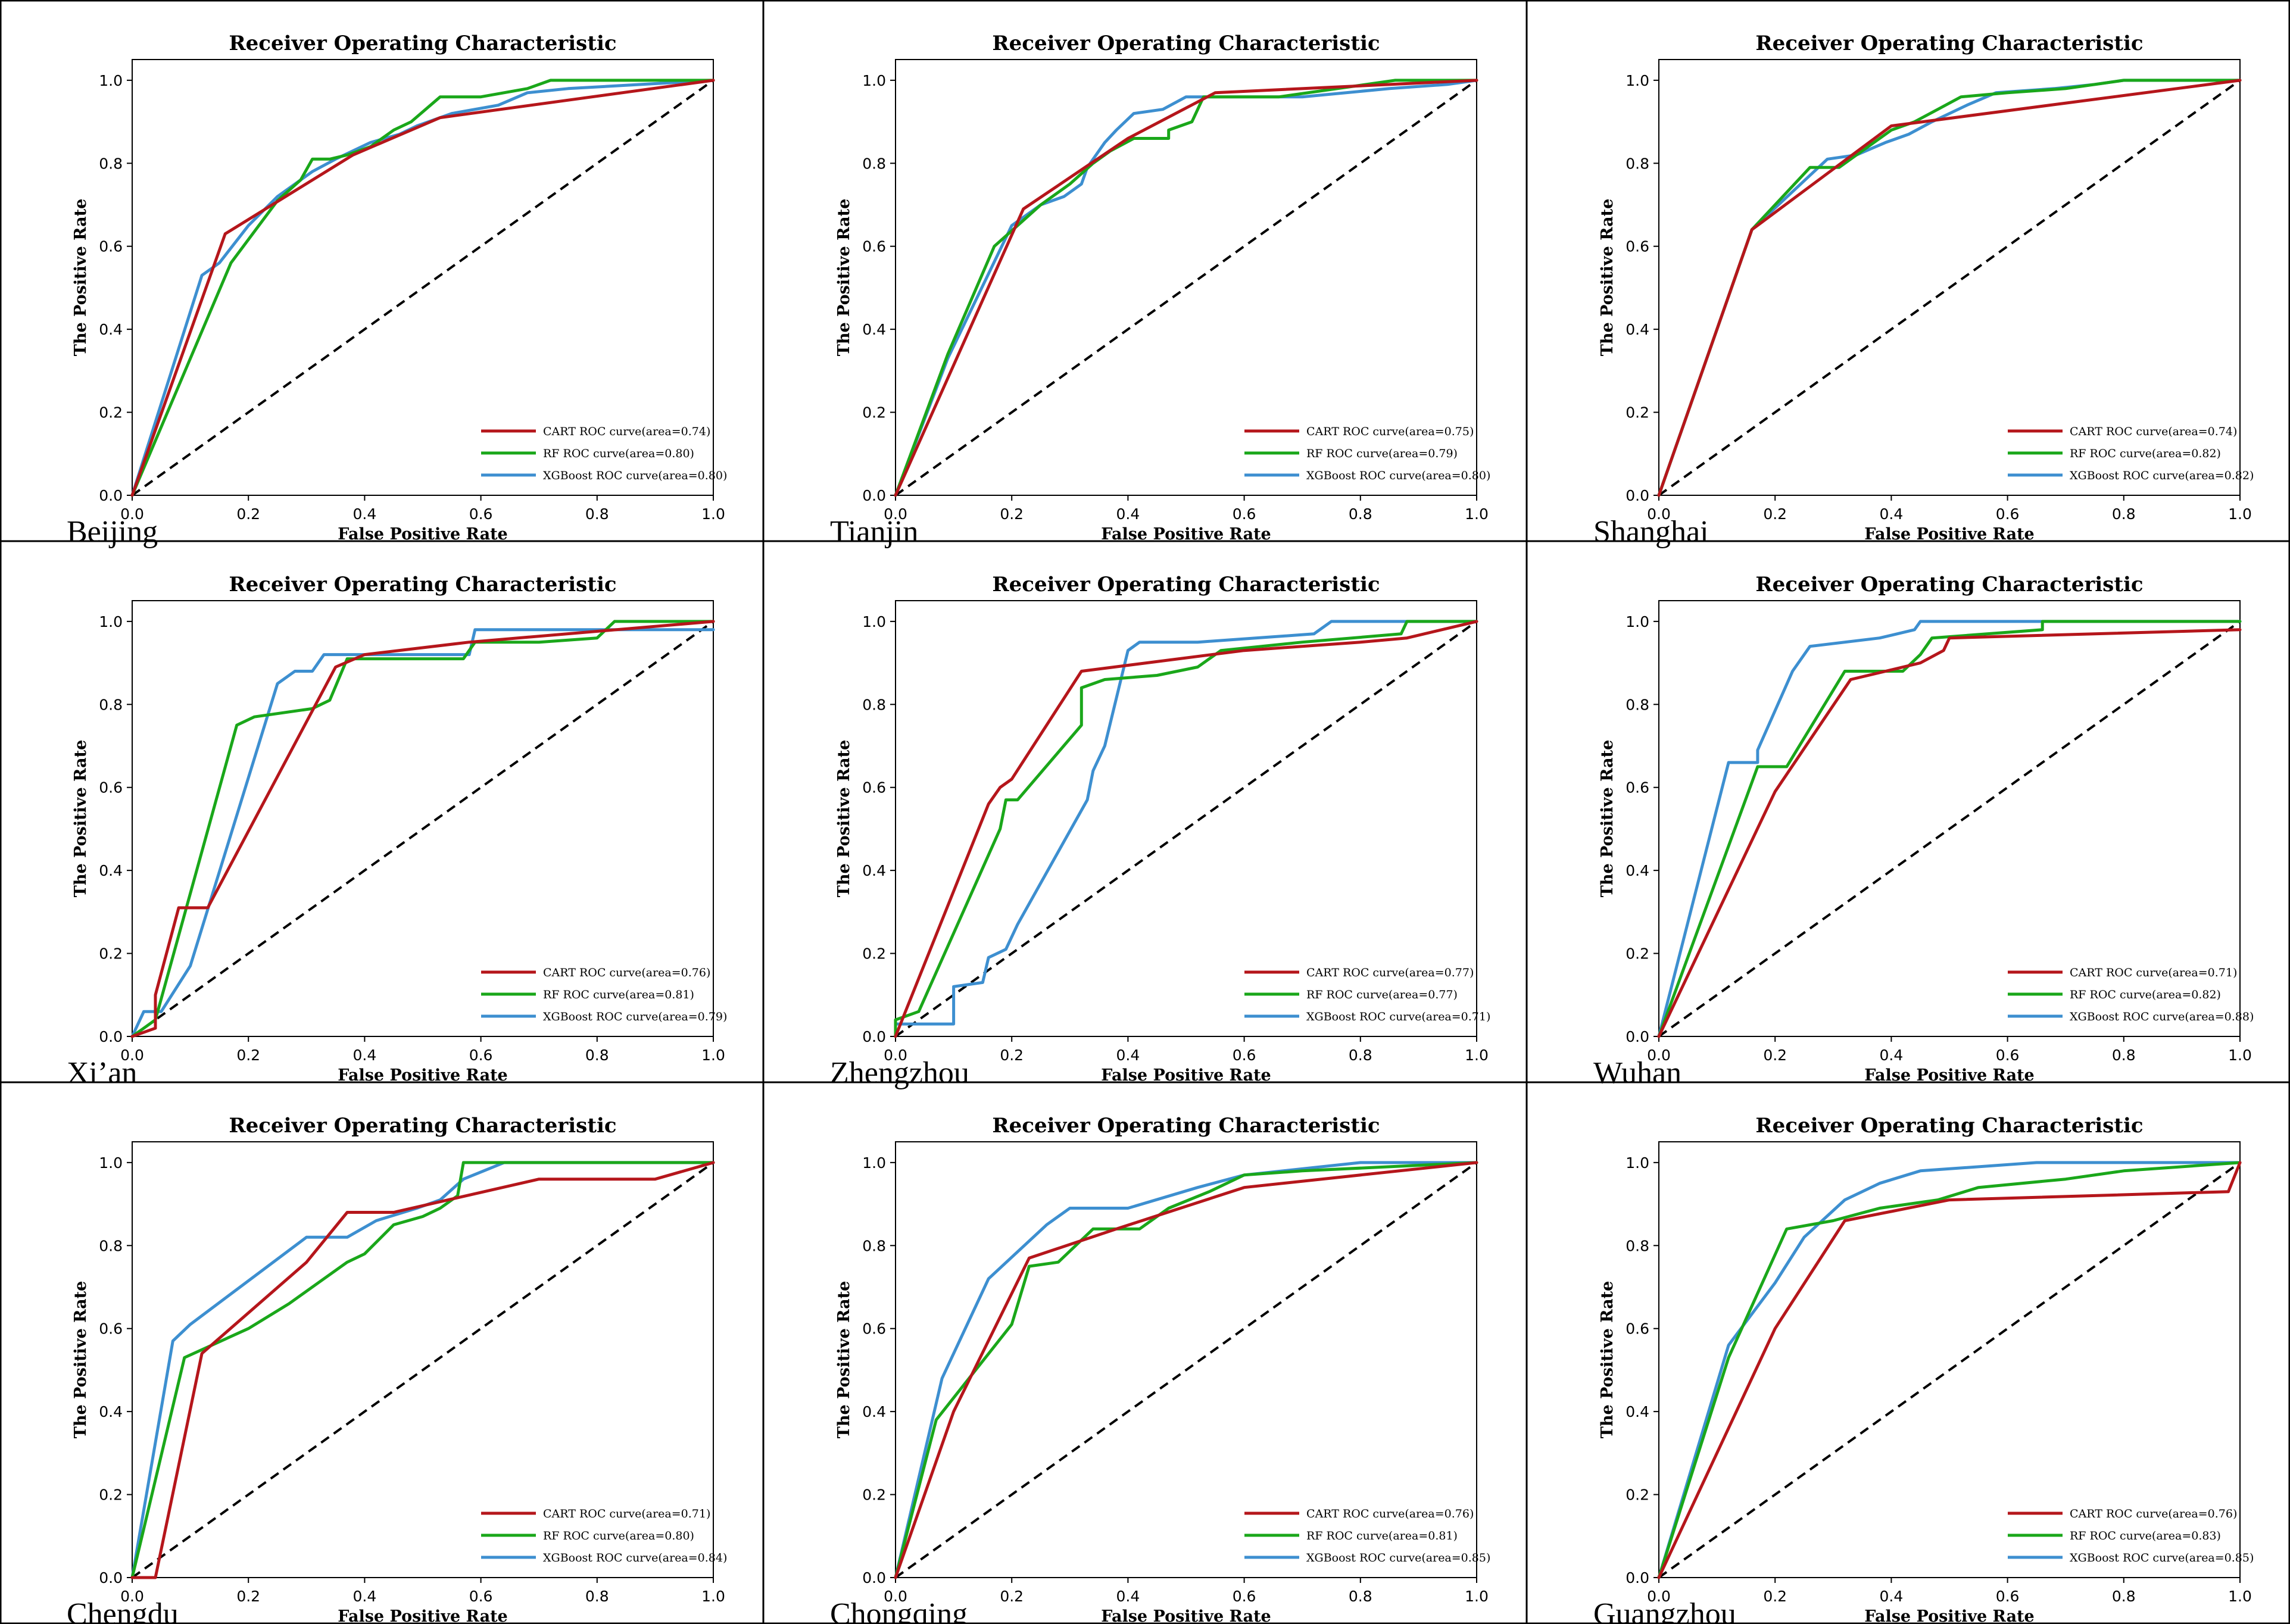 Image resolution: width=2290 pixels, height=1624 pixels. Describe the element at coordinates (2162, 475) in the screenshot. I see `legend-label-xgboost: XGBoost ROC curve(area=0.82)` at that location.